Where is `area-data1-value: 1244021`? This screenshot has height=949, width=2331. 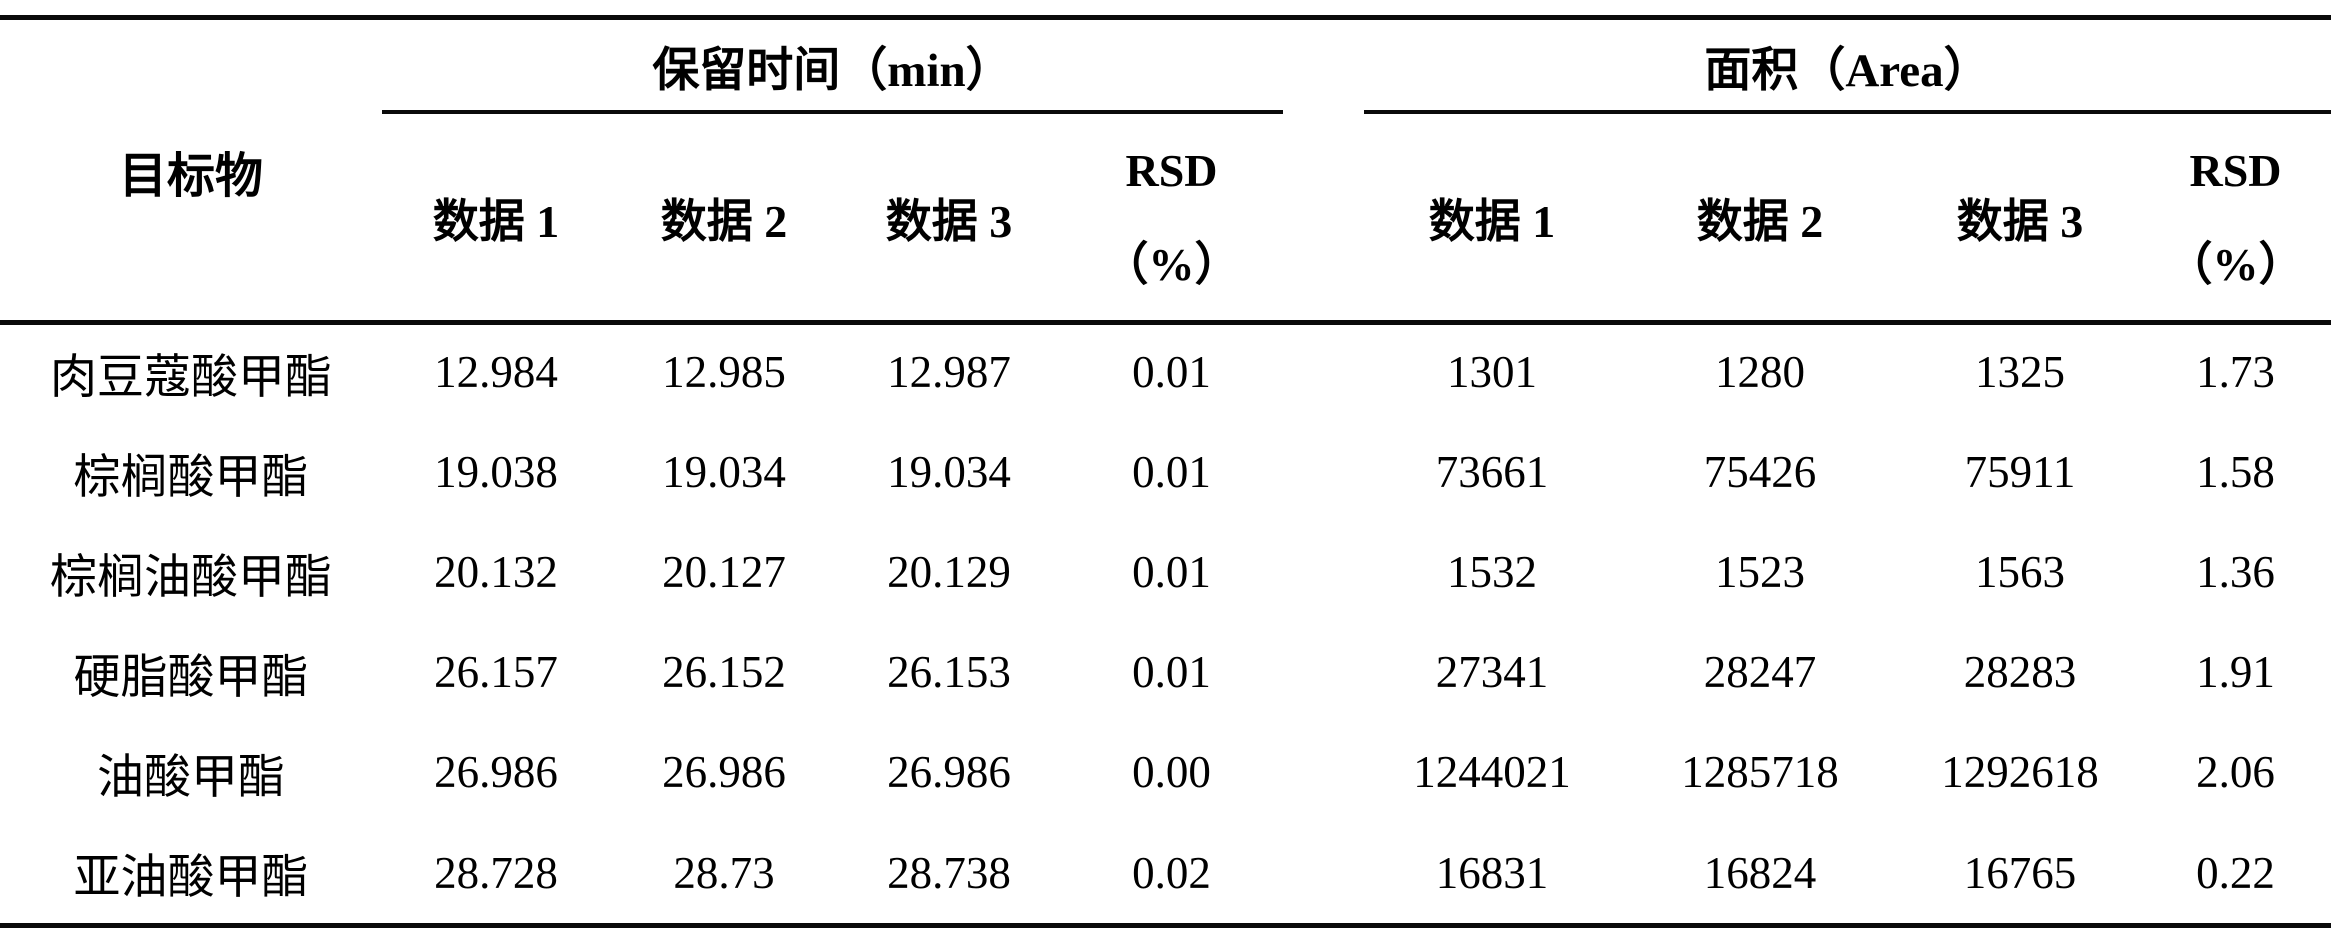 area-data1-value: 1244021 is located at coordinates (1492, 772).